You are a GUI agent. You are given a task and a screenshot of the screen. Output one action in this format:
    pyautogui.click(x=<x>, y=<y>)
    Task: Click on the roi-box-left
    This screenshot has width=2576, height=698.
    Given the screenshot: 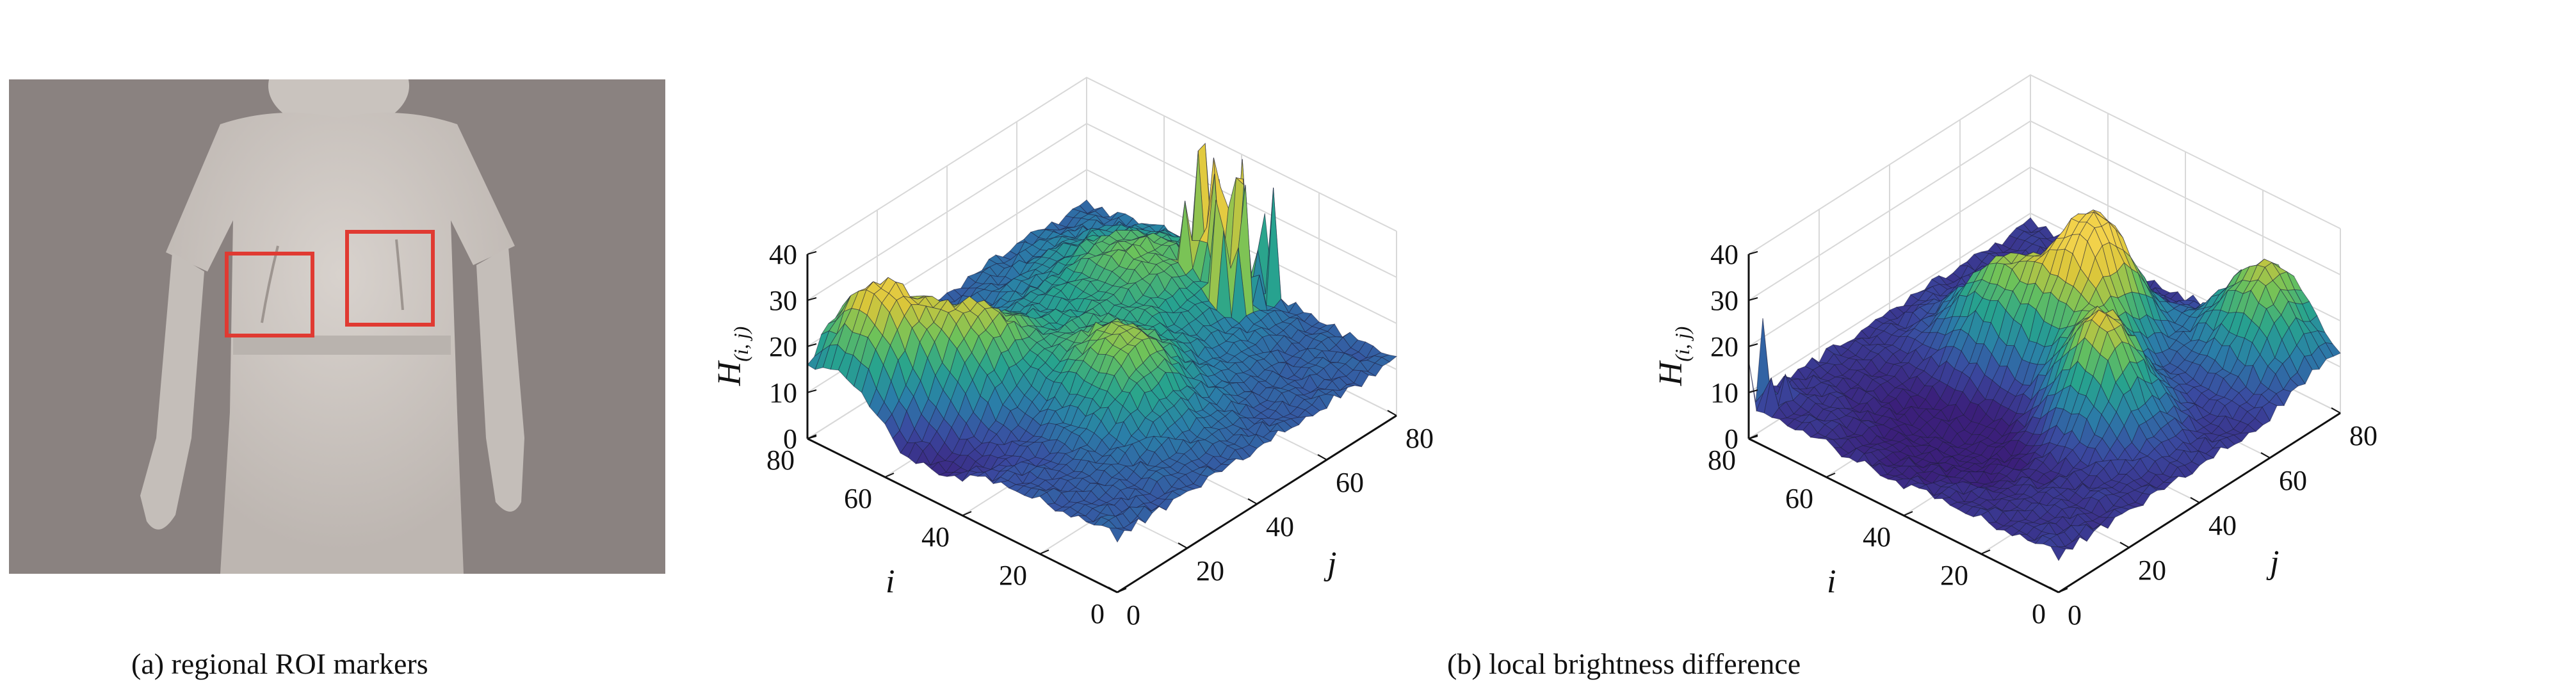 What is the action you would take?
    pyautogui.click(x=269, y=294)
    